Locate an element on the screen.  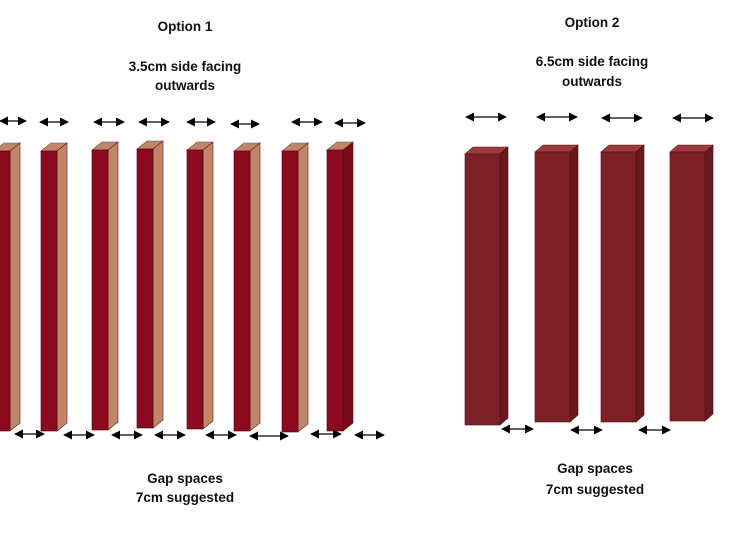
option2-title: Option 2 is located at coordinates (592, 22).